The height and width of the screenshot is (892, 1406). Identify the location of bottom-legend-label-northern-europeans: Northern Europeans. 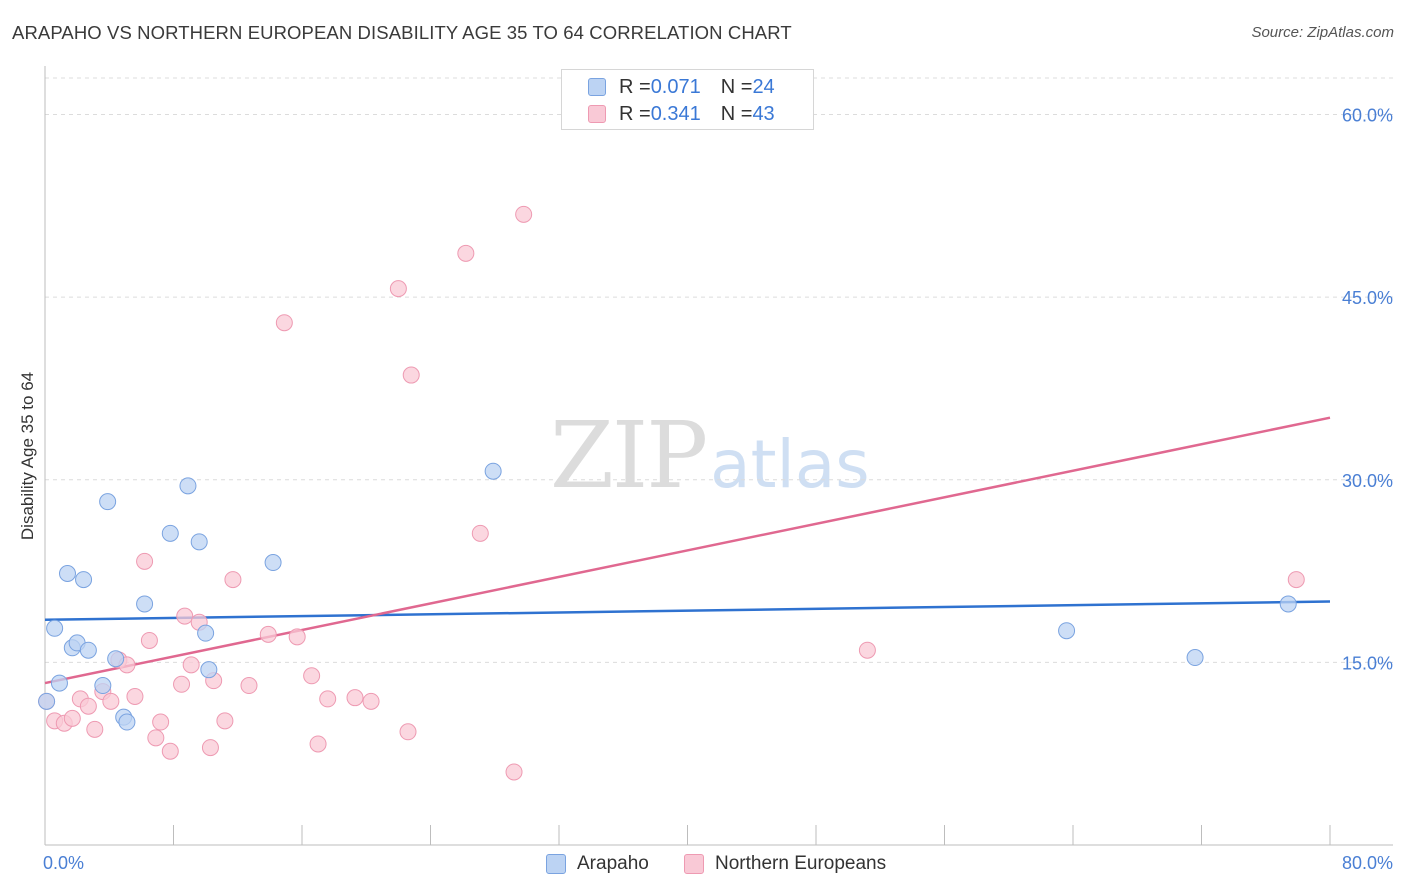
(801, 863).